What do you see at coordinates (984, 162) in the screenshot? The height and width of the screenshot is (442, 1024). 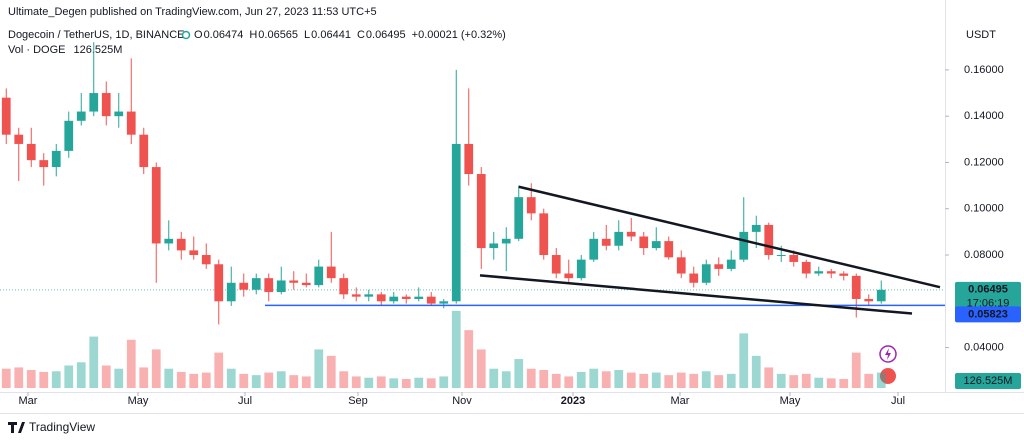 I see `y-tick-label: 0.12000` at bounding box center [984, 162].